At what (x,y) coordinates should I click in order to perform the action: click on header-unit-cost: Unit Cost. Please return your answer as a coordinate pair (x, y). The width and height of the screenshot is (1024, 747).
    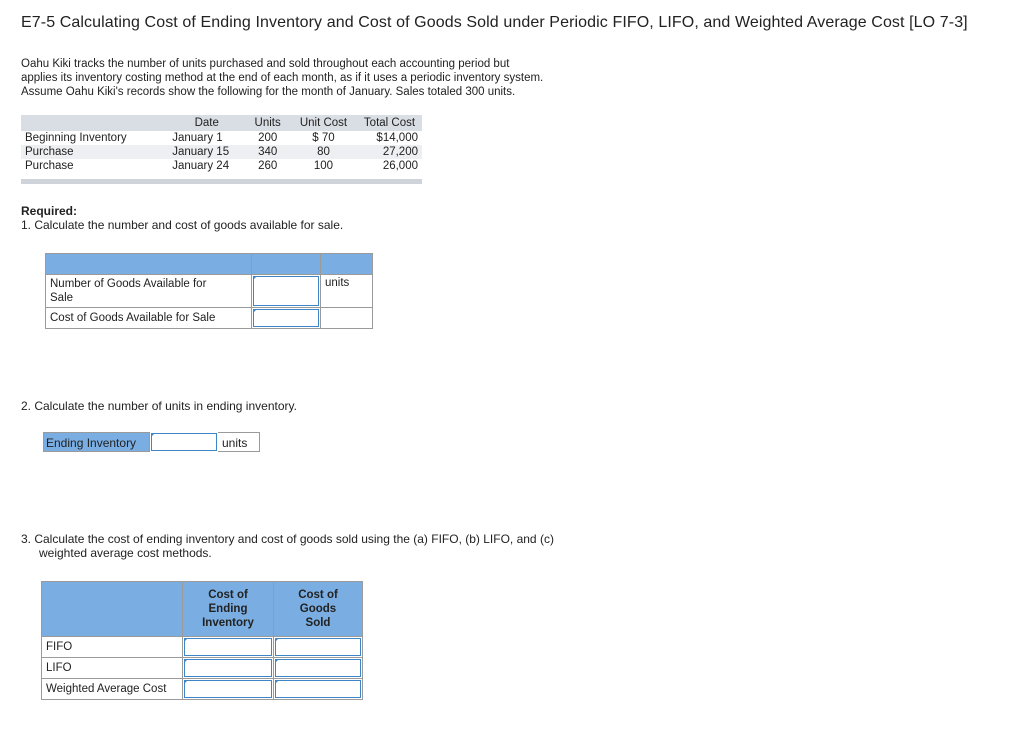
    Looking at the image, I should click on (323, 123).